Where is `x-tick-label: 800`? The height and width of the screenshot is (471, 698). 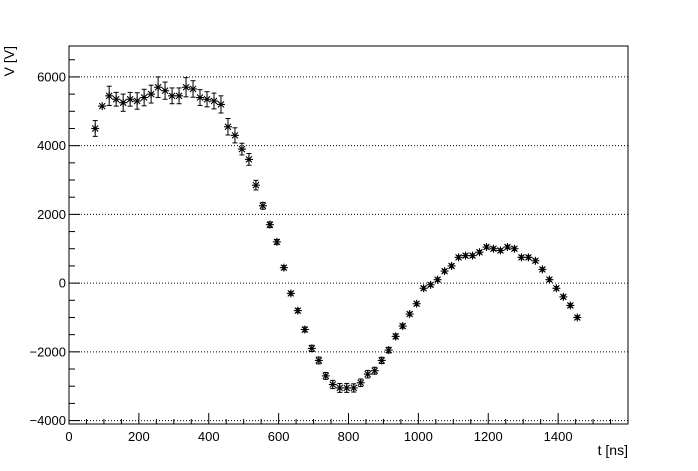 x-tick-label: 800 is located at coordinates (349, 436).